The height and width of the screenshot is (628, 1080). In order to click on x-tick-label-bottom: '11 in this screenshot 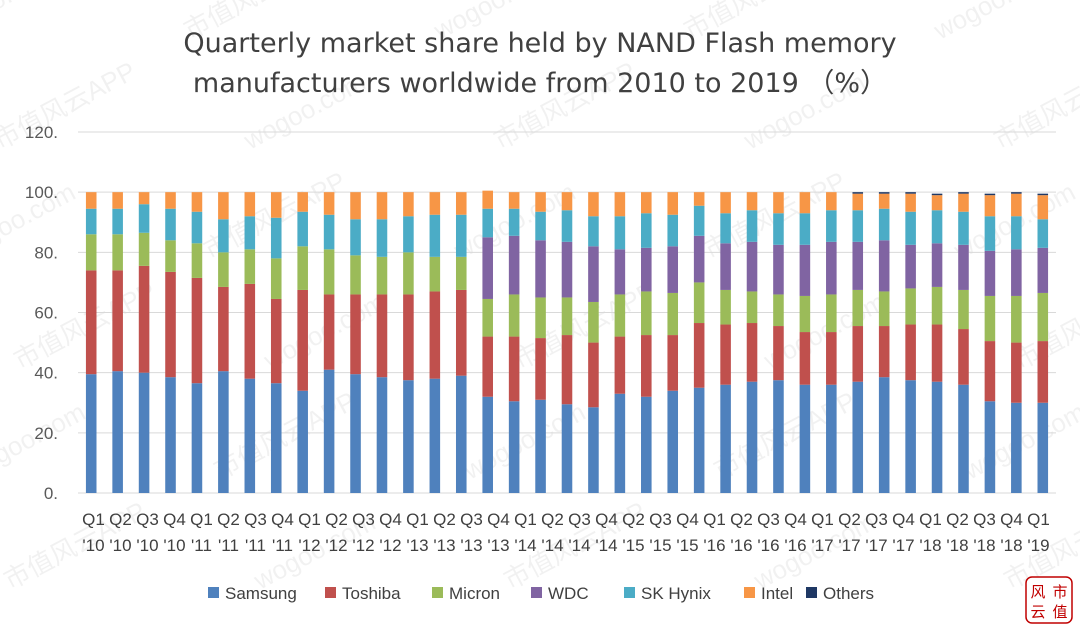, I will do `click(201, 545)`.